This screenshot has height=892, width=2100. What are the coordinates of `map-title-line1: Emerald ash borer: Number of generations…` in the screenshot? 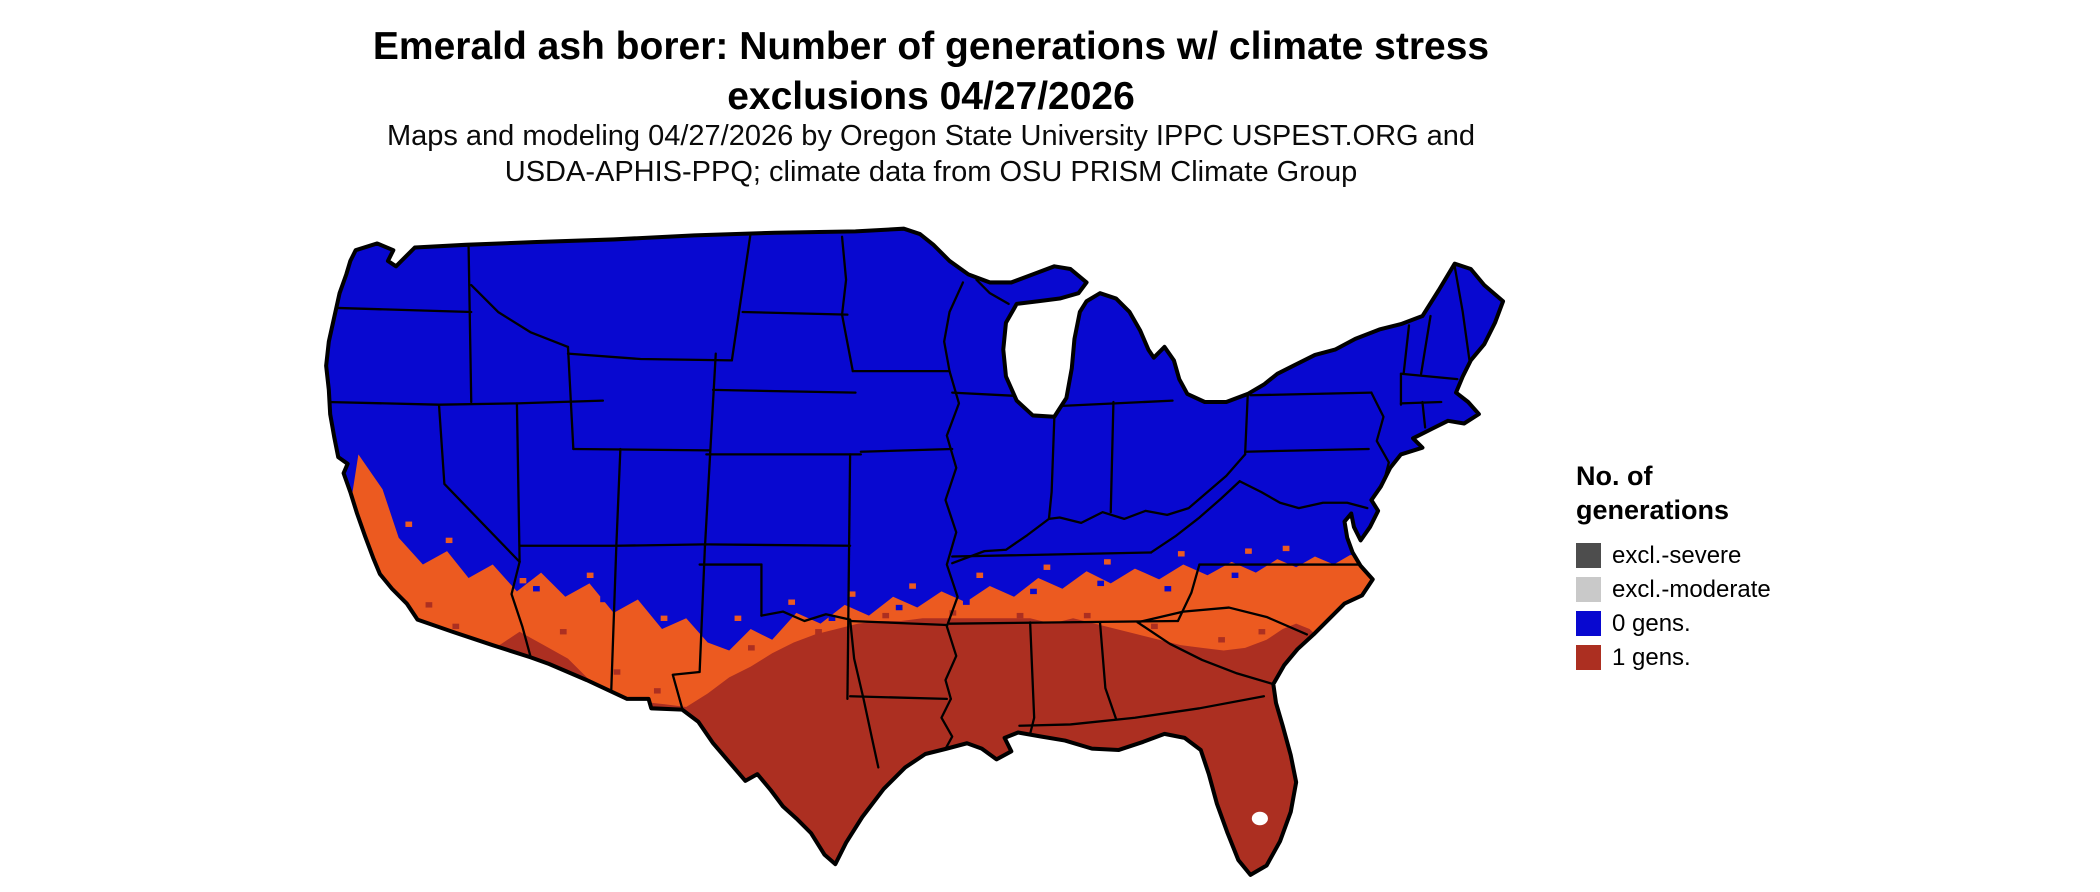 It's located at (931, 46).